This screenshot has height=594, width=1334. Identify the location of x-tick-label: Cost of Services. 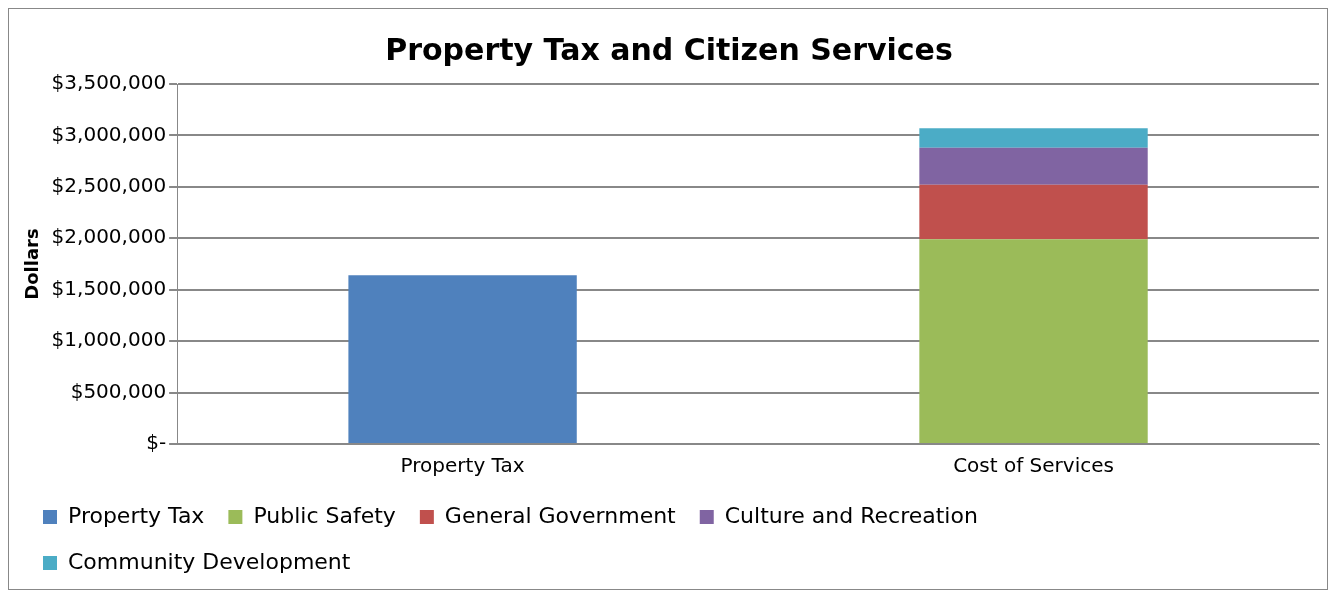
(1033, 465).